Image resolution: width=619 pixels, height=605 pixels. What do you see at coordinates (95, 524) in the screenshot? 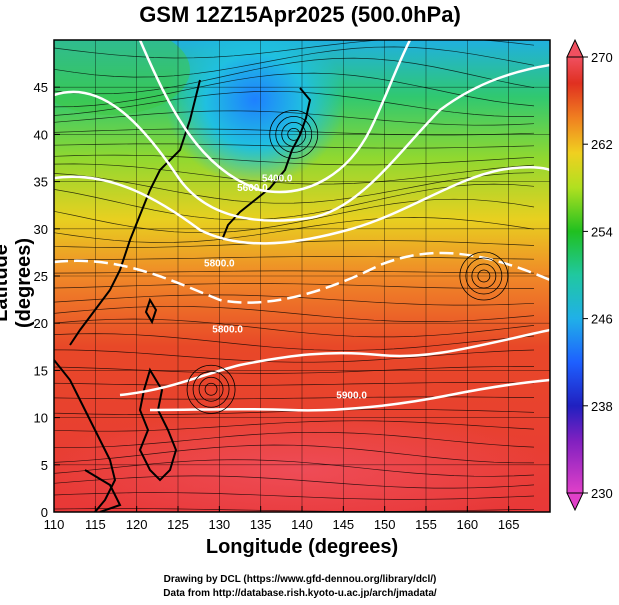
I see `x-tick-label: 115` at bounding box center [95, 524].